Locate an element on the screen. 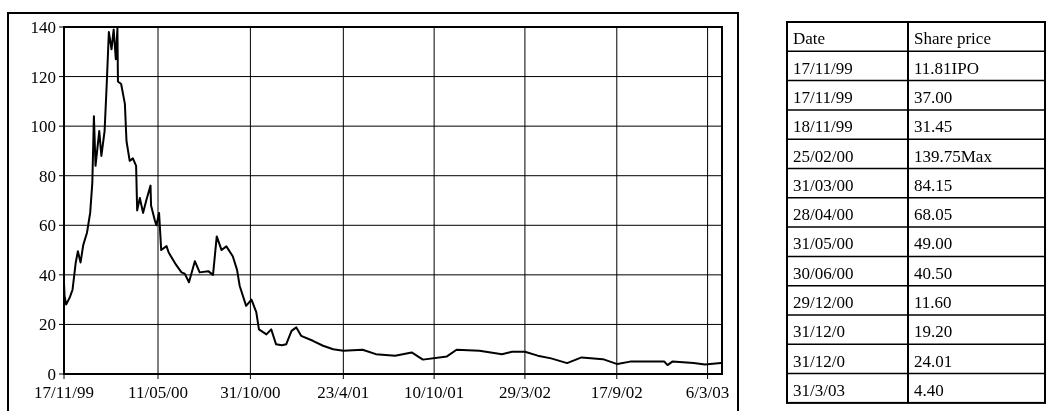 Image resolution: width=1049 pixels, height=411 pixels. category-label: 30/06/00 is located at coordinates (823, 273).